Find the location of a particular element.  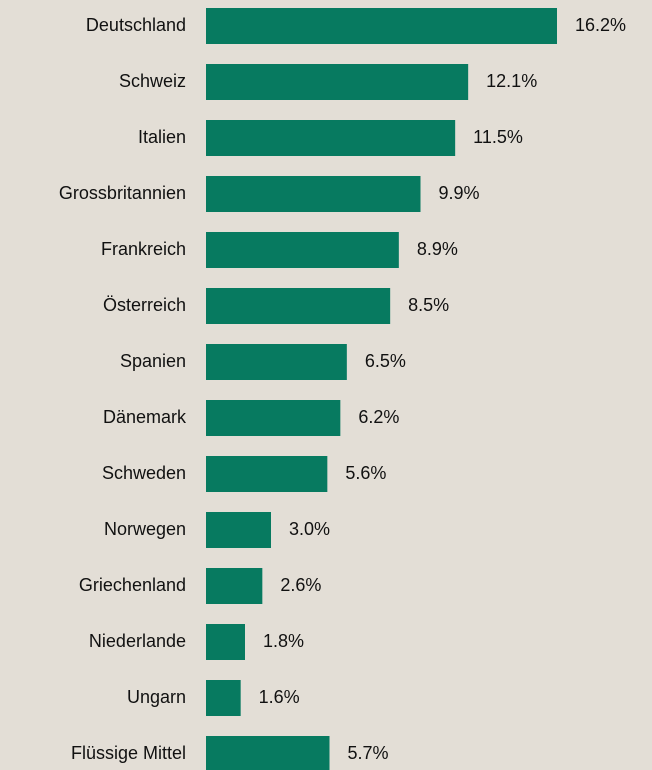

value-label: 8.5% is located at coordinates (428, 305).